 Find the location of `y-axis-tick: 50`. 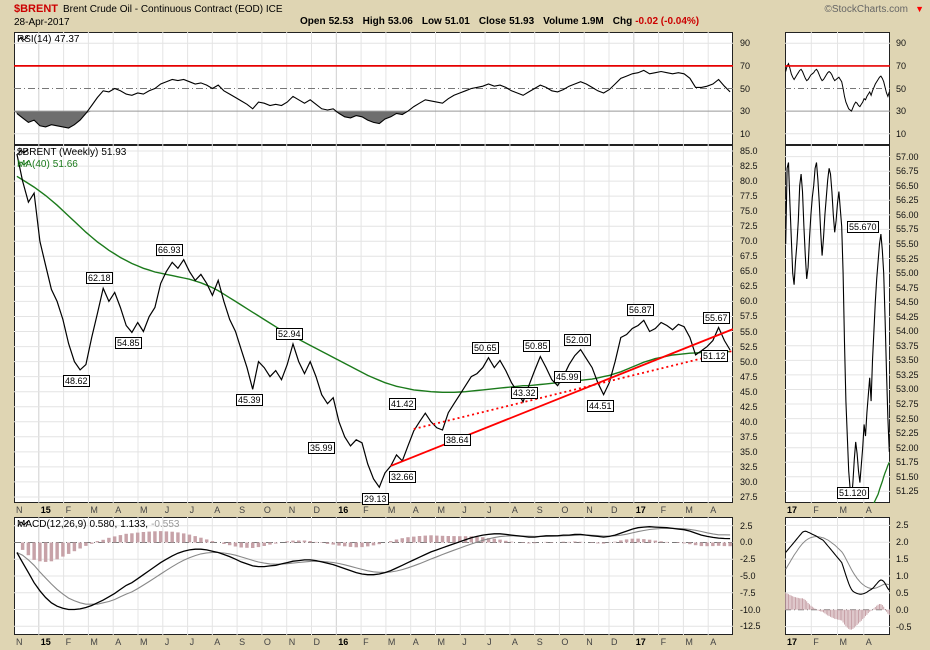

y-axis-tick: 50 is located at coordinates (745, 89).